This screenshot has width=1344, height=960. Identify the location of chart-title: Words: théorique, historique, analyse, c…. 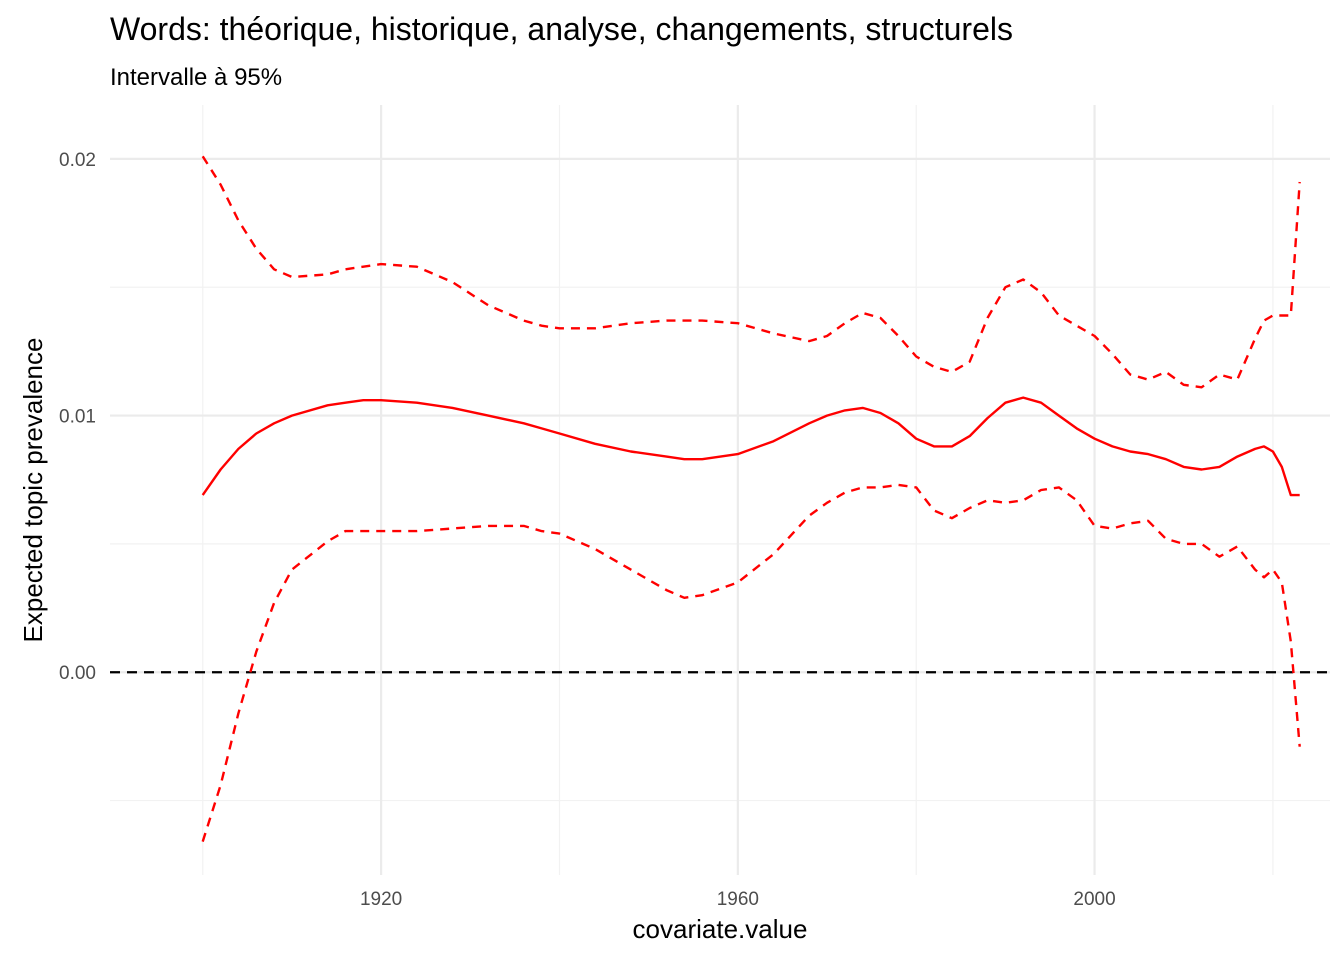
(561, 29).